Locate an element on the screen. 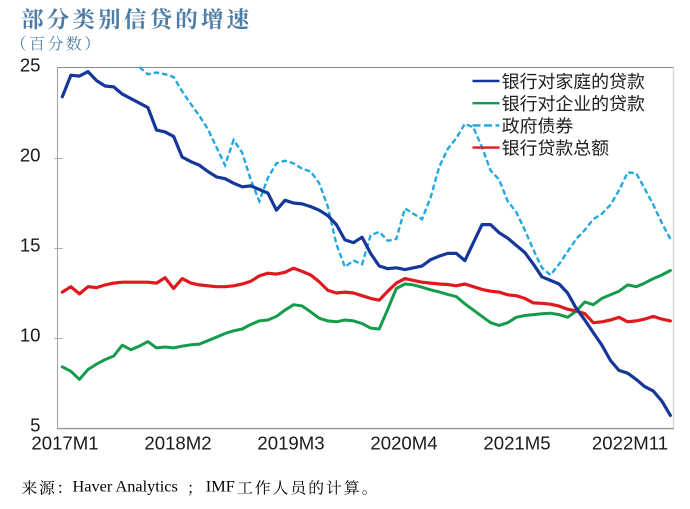  svg-text: 25 is located at coordinates (30, 65).